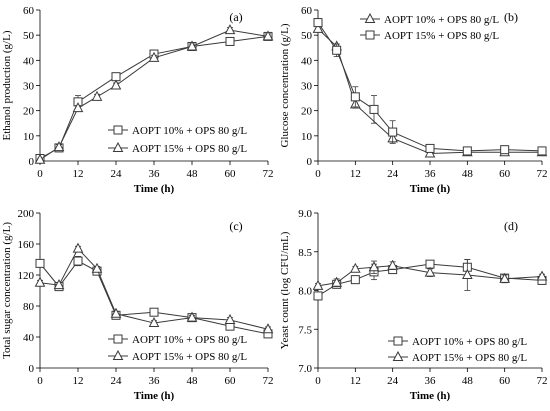  What do you see at coordinates (26, 214) in the screenshot?
I see `y-tick-label: 200` at bounding box center [26, 214].